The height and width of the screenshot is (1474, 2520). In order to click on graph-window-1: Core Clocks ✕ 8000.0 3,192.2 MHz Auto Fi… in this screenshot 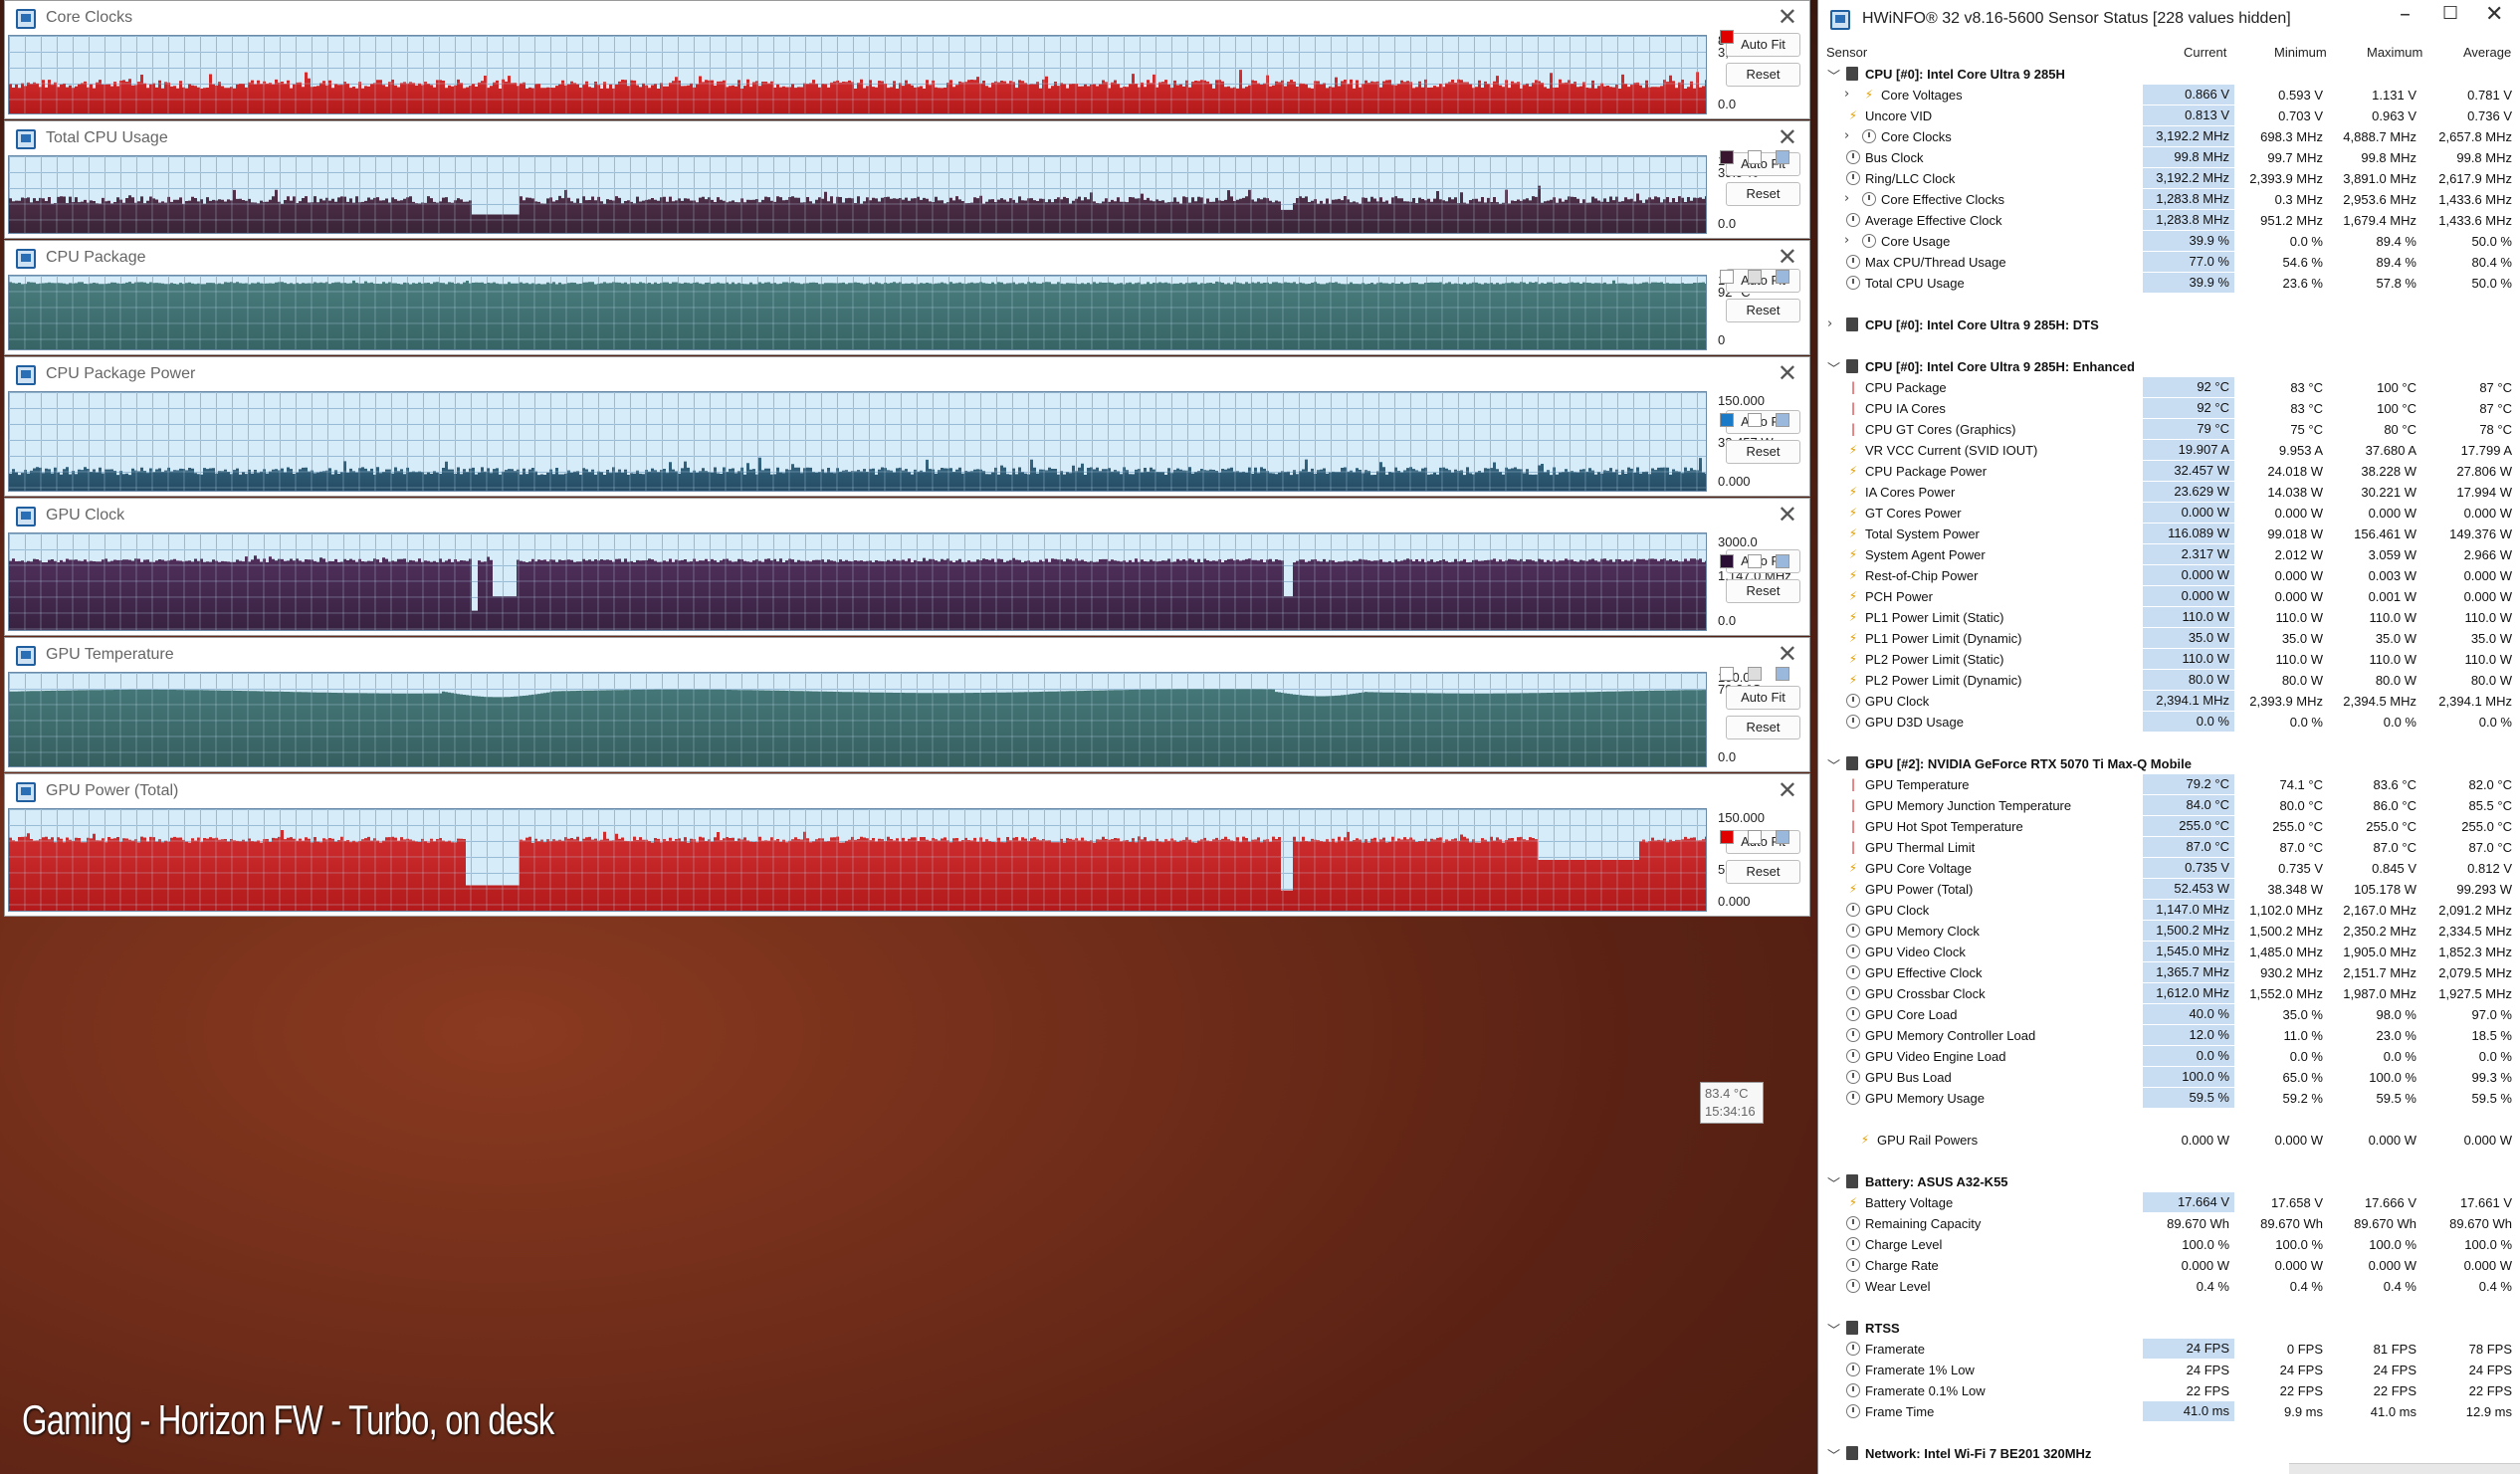, I will do `click(907, 59)`.